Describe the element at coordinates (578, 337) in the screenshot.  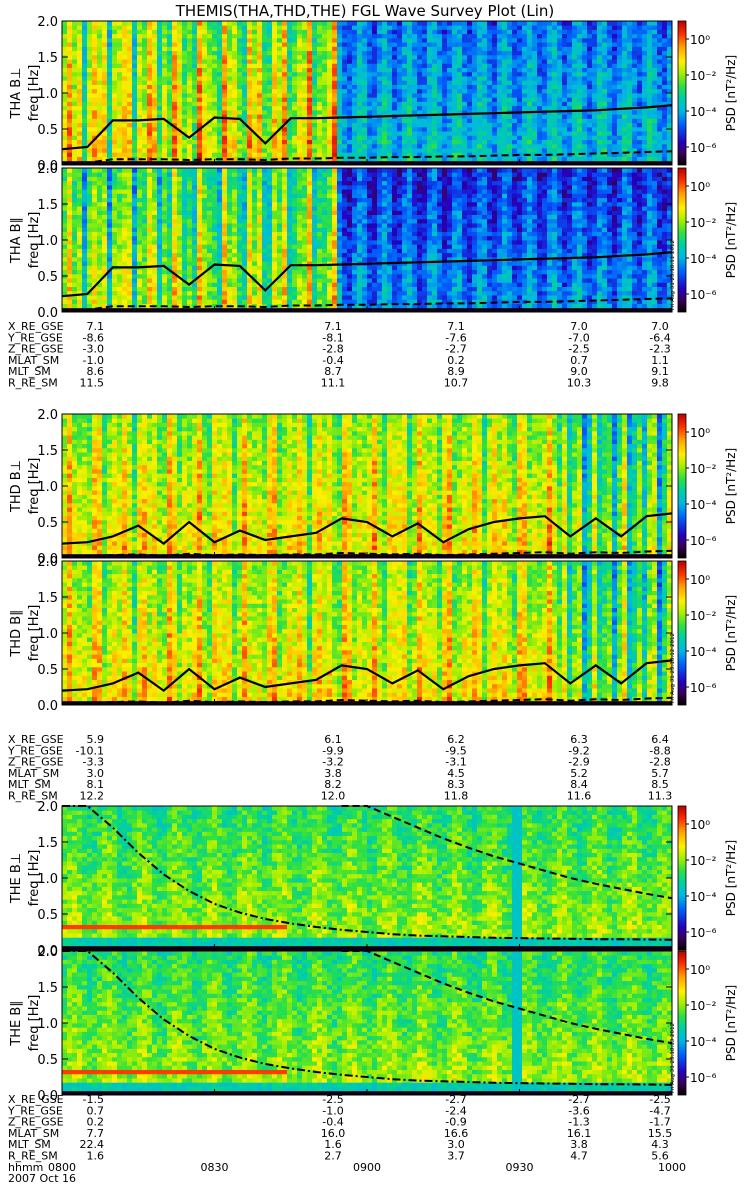
I see `ephemeris-value: -7.0` at that location.